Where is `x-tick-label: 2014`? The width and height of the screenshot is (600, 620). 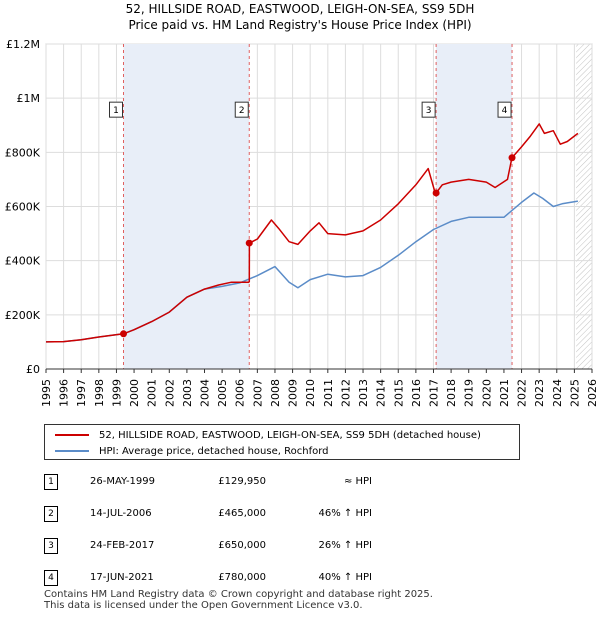
x-tick-label: 2014 is located at coordinates (381, 393).